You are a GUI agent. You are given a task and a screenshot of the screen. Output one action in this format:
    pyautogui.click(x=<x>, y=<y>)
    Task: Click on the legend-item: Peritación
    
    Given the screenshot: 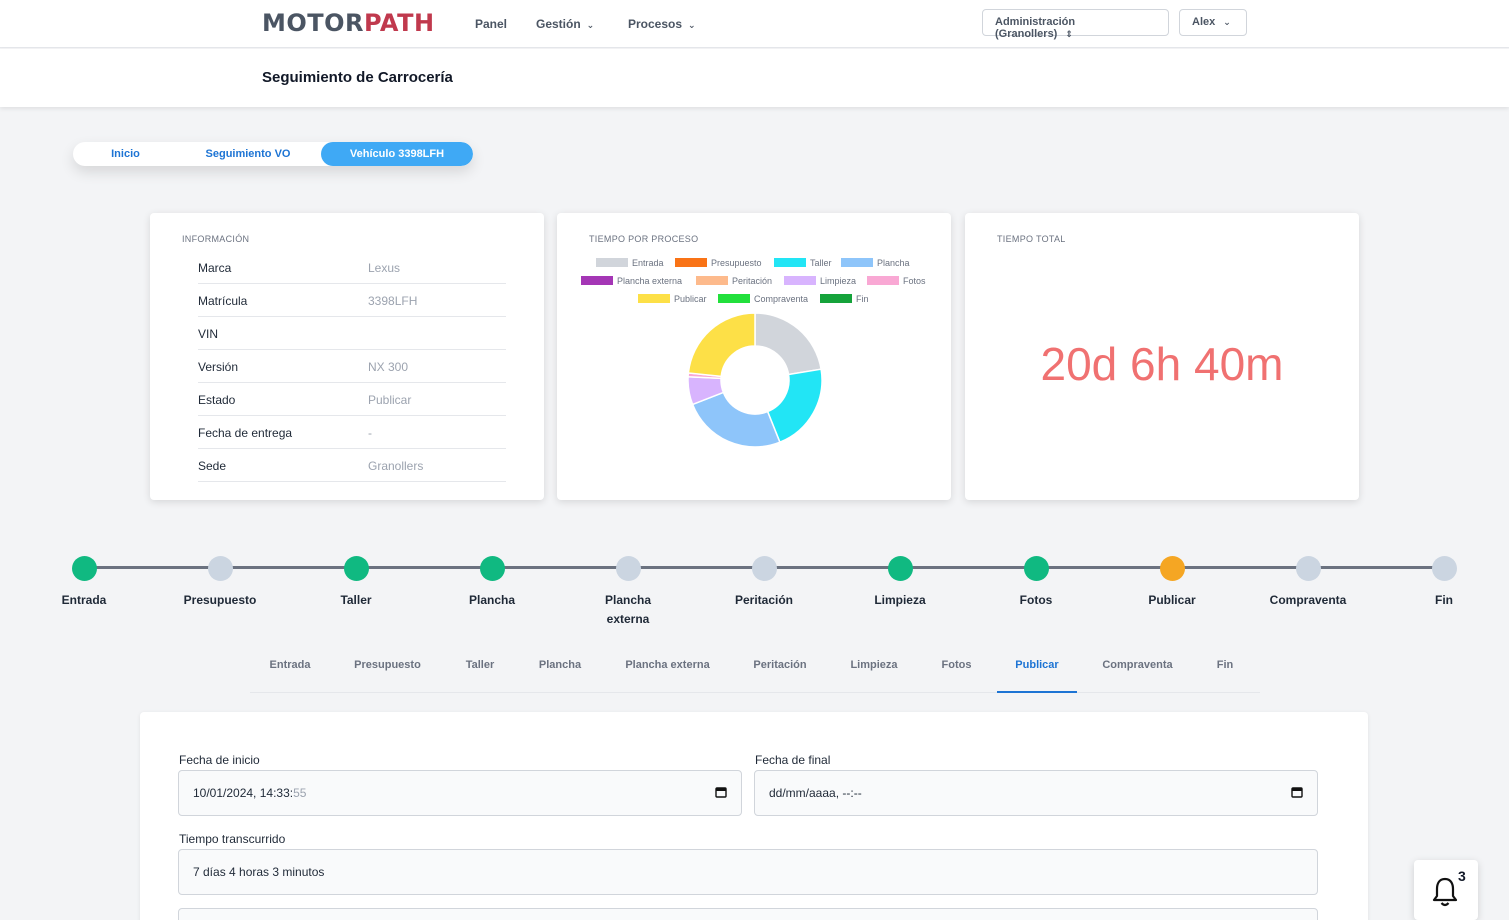 What is the action you would take?
    pyautogui.click(x=734, y=281)
    